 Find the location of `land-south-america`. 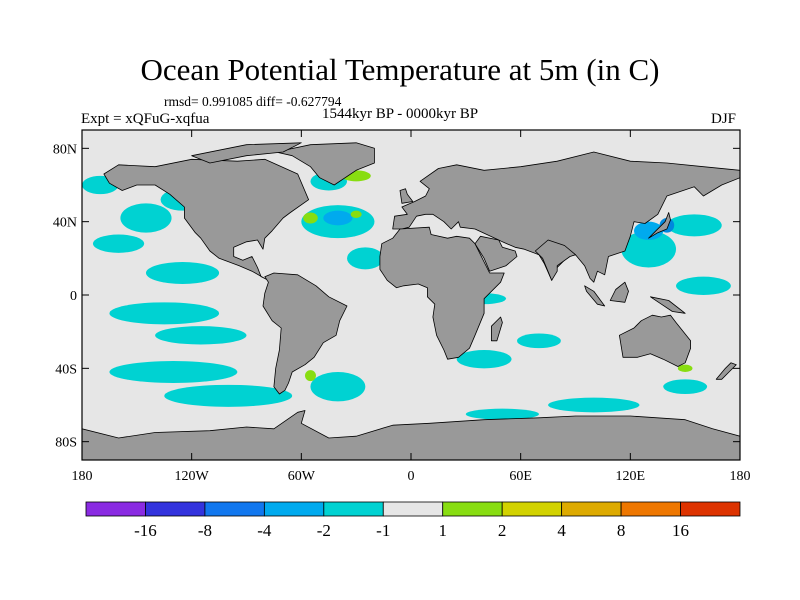

land-south-america is located at coordinates (305, 333).